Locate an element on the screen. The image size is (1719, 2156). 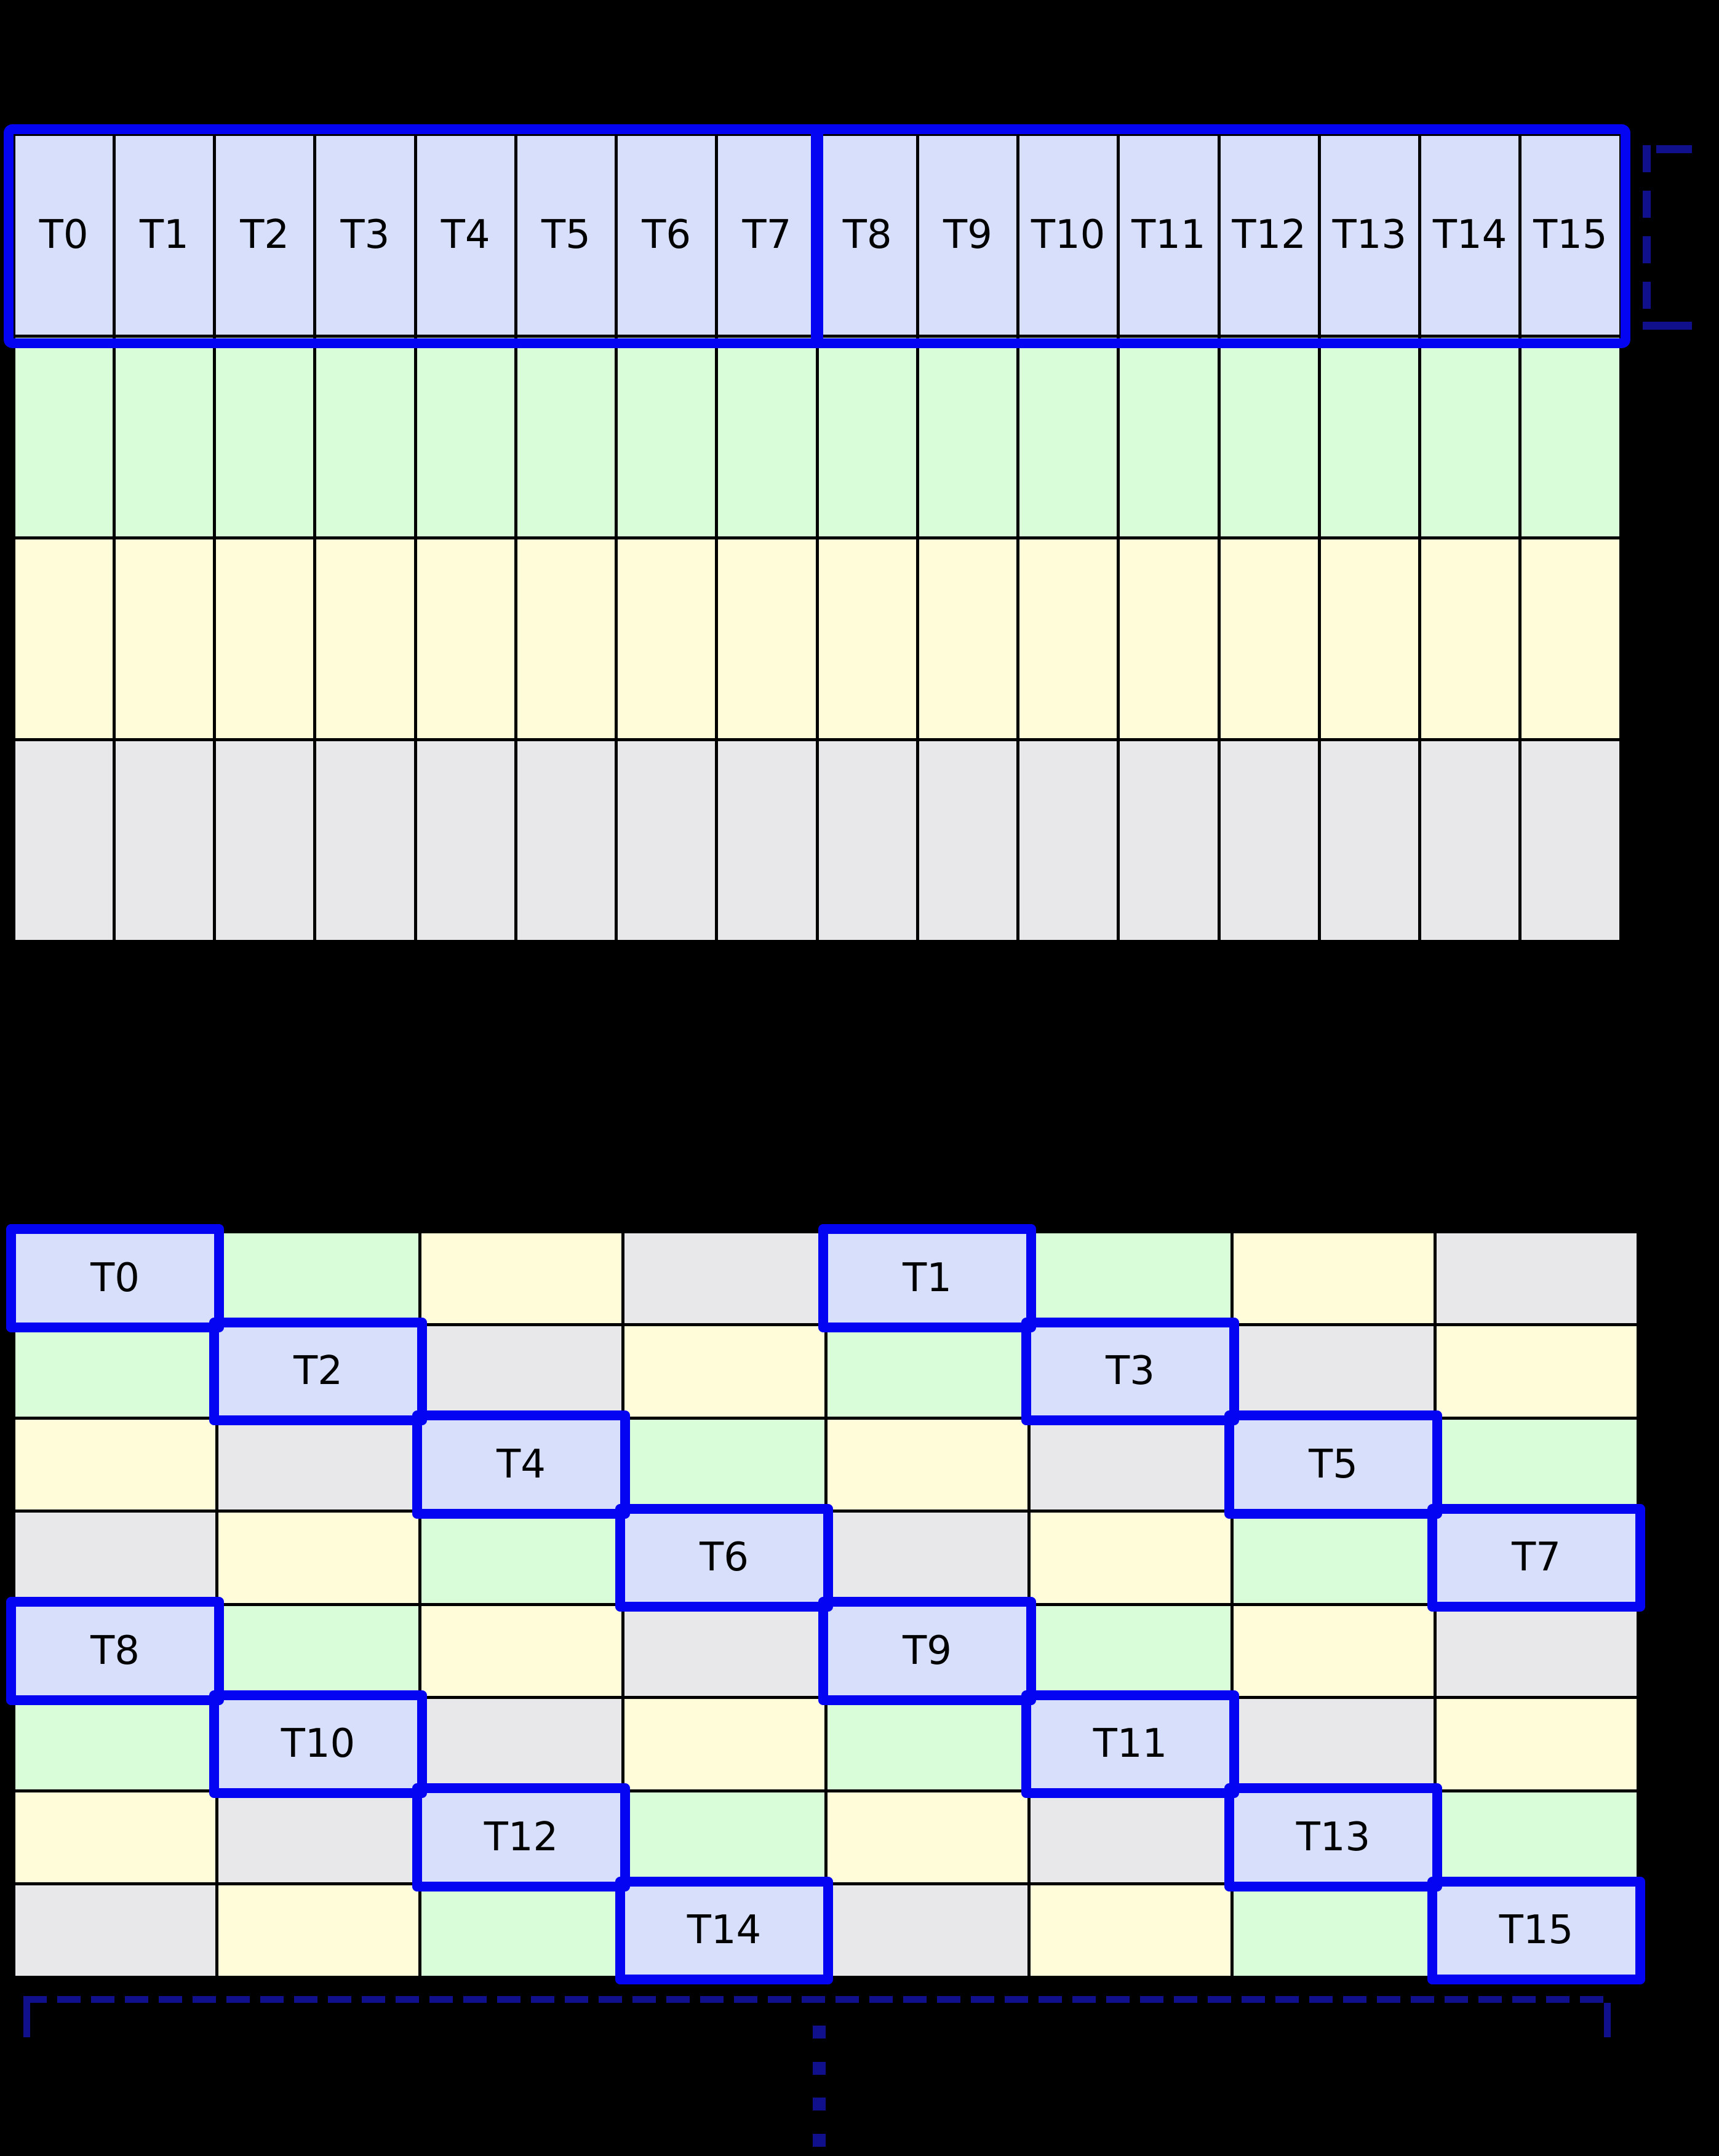
thread-cell-T12: T12 is located at coordinates (1269, 235).